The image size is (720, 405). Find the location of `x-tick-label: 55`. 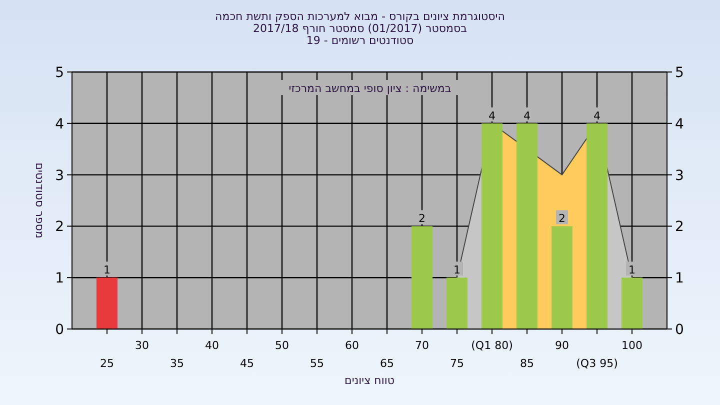

x-tick-label: 55 is located at coordinates (317, 363).